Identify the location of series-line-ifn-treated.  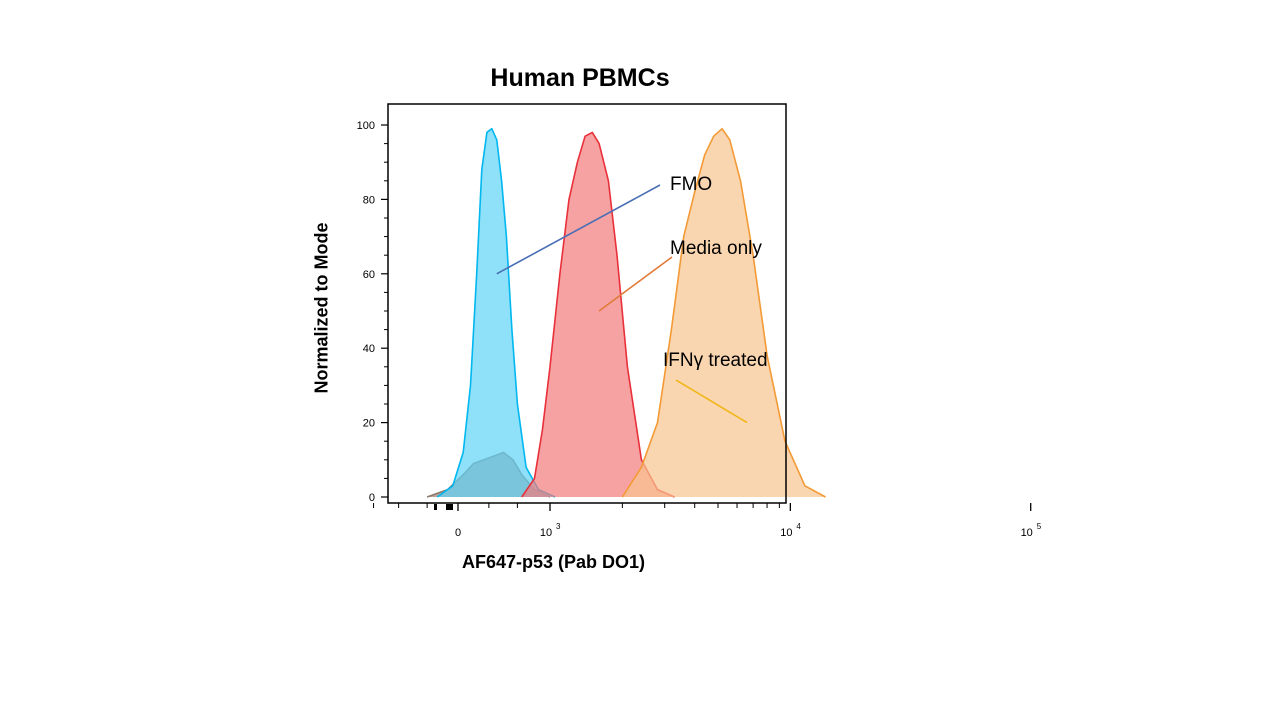
(723, 312).